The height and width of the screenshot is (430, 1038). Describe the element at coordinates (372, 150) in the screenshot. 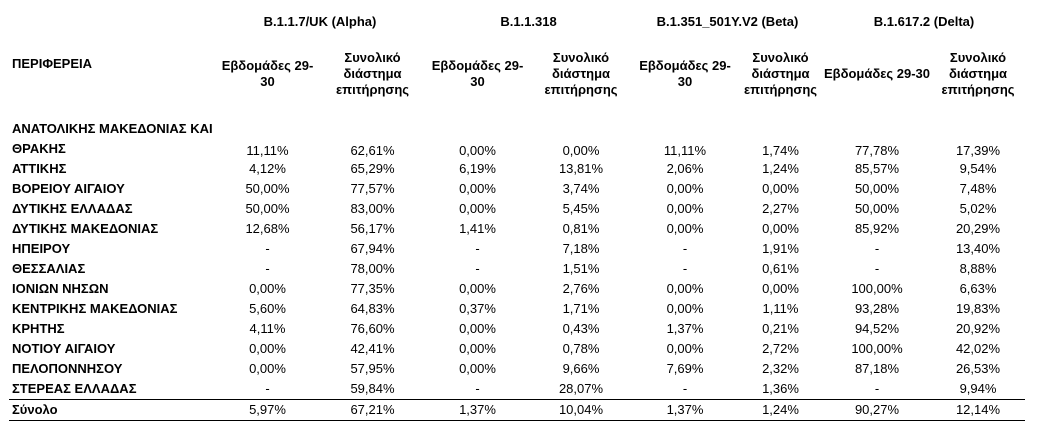

I see `value-cell: 62,61%` at that location.